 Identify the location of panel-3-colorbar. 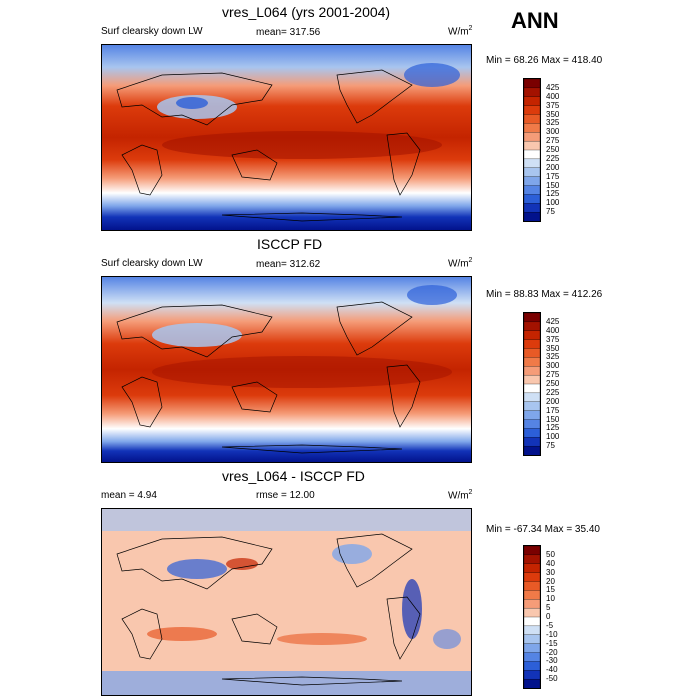
(532, 617).